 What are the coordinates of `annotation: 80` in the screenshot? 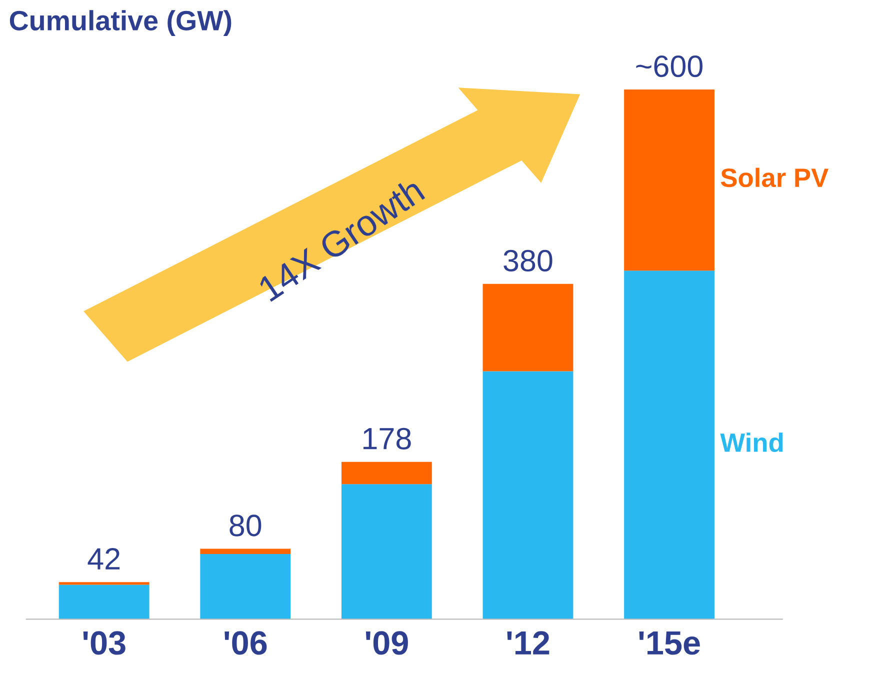 It's located at (246, 525).